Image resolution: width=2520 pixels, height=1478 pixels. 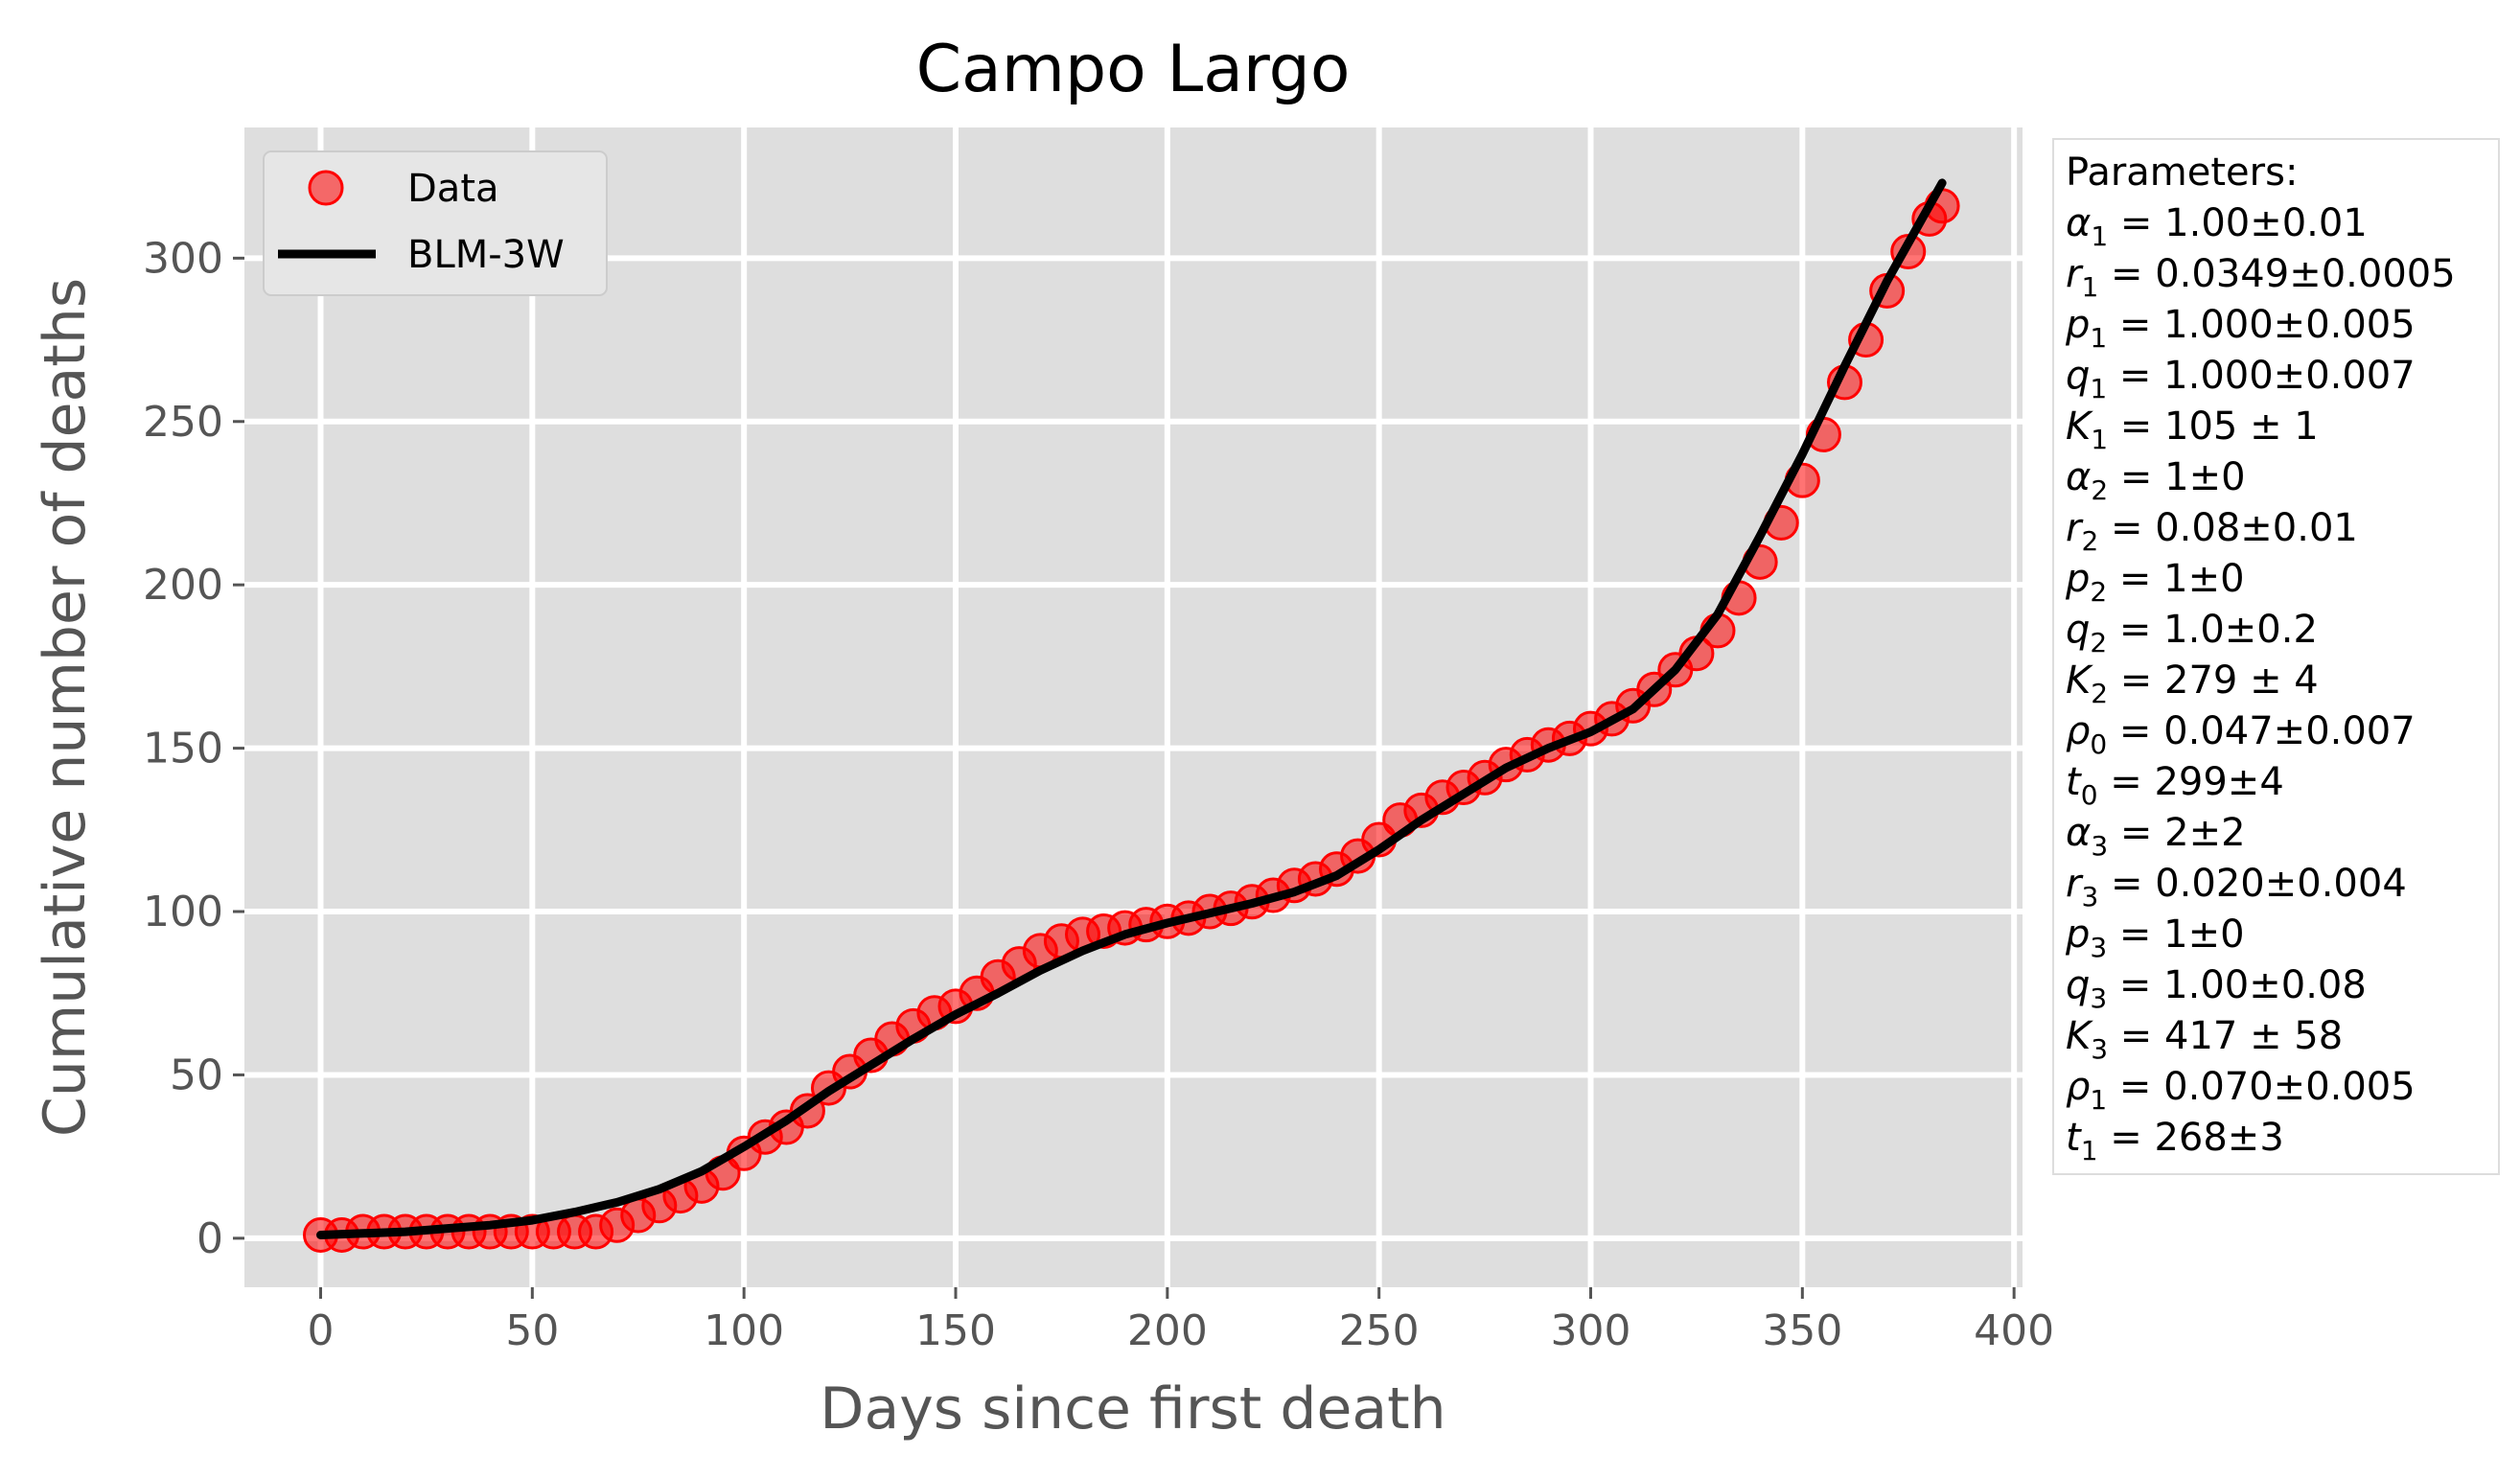 What do you see at coordinates (2192, 429) in the screenshot?
I see `parameter-line: K1 = 105 ± 1` at bounding box center [2192, 429].